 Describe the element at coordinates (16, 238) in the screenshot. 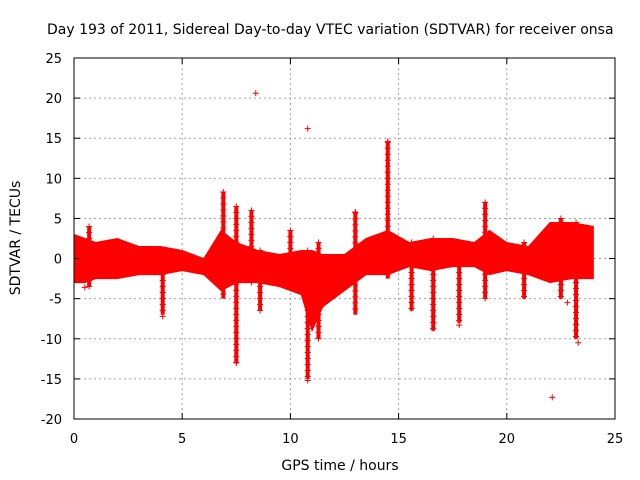

I see `y-axis-label: SDTVAR / TECUs` at that location.